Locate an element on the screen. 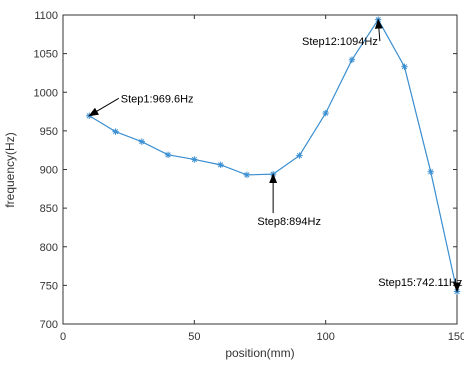 The width and height of the screenshot is (464, 366). annotation: Step15:742.11Hz is located at coordinates (420, 285).